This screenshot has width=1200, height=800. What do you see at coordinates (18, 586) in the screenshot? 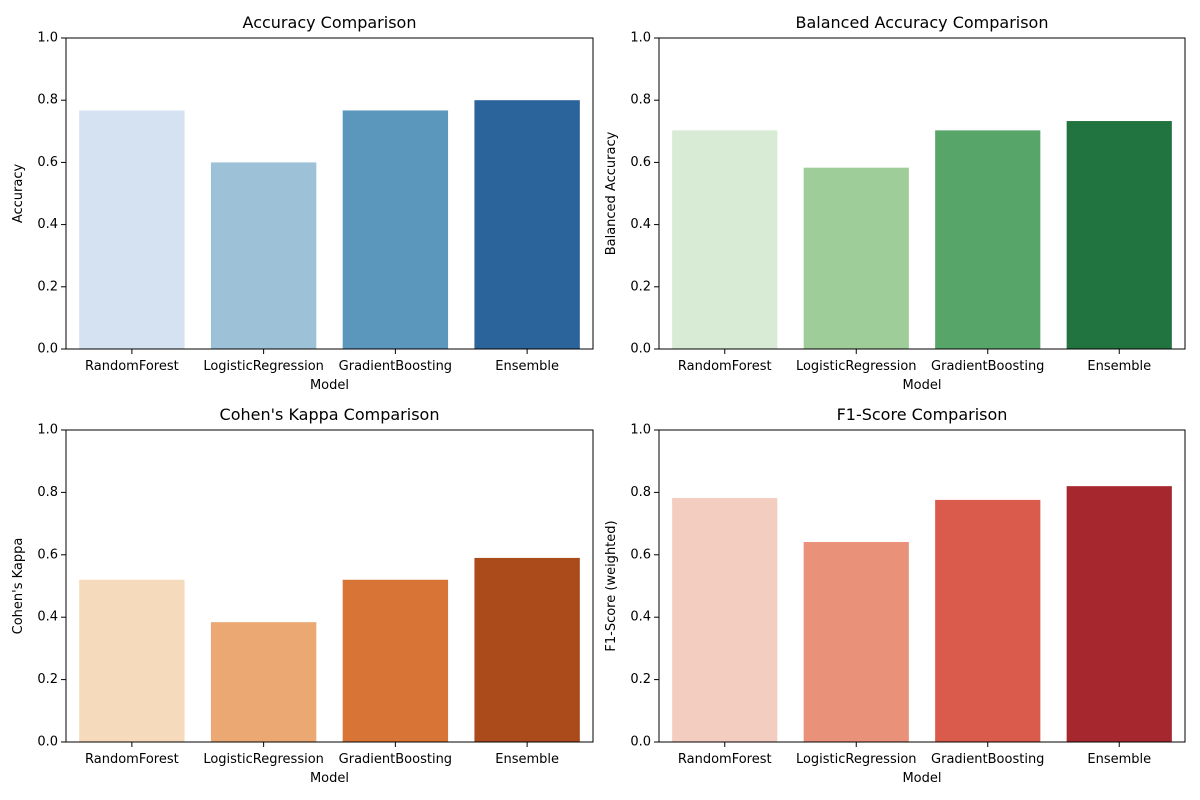
I see `y-axis-label: Cohen's Kappa` at bounding box center [18, 586].